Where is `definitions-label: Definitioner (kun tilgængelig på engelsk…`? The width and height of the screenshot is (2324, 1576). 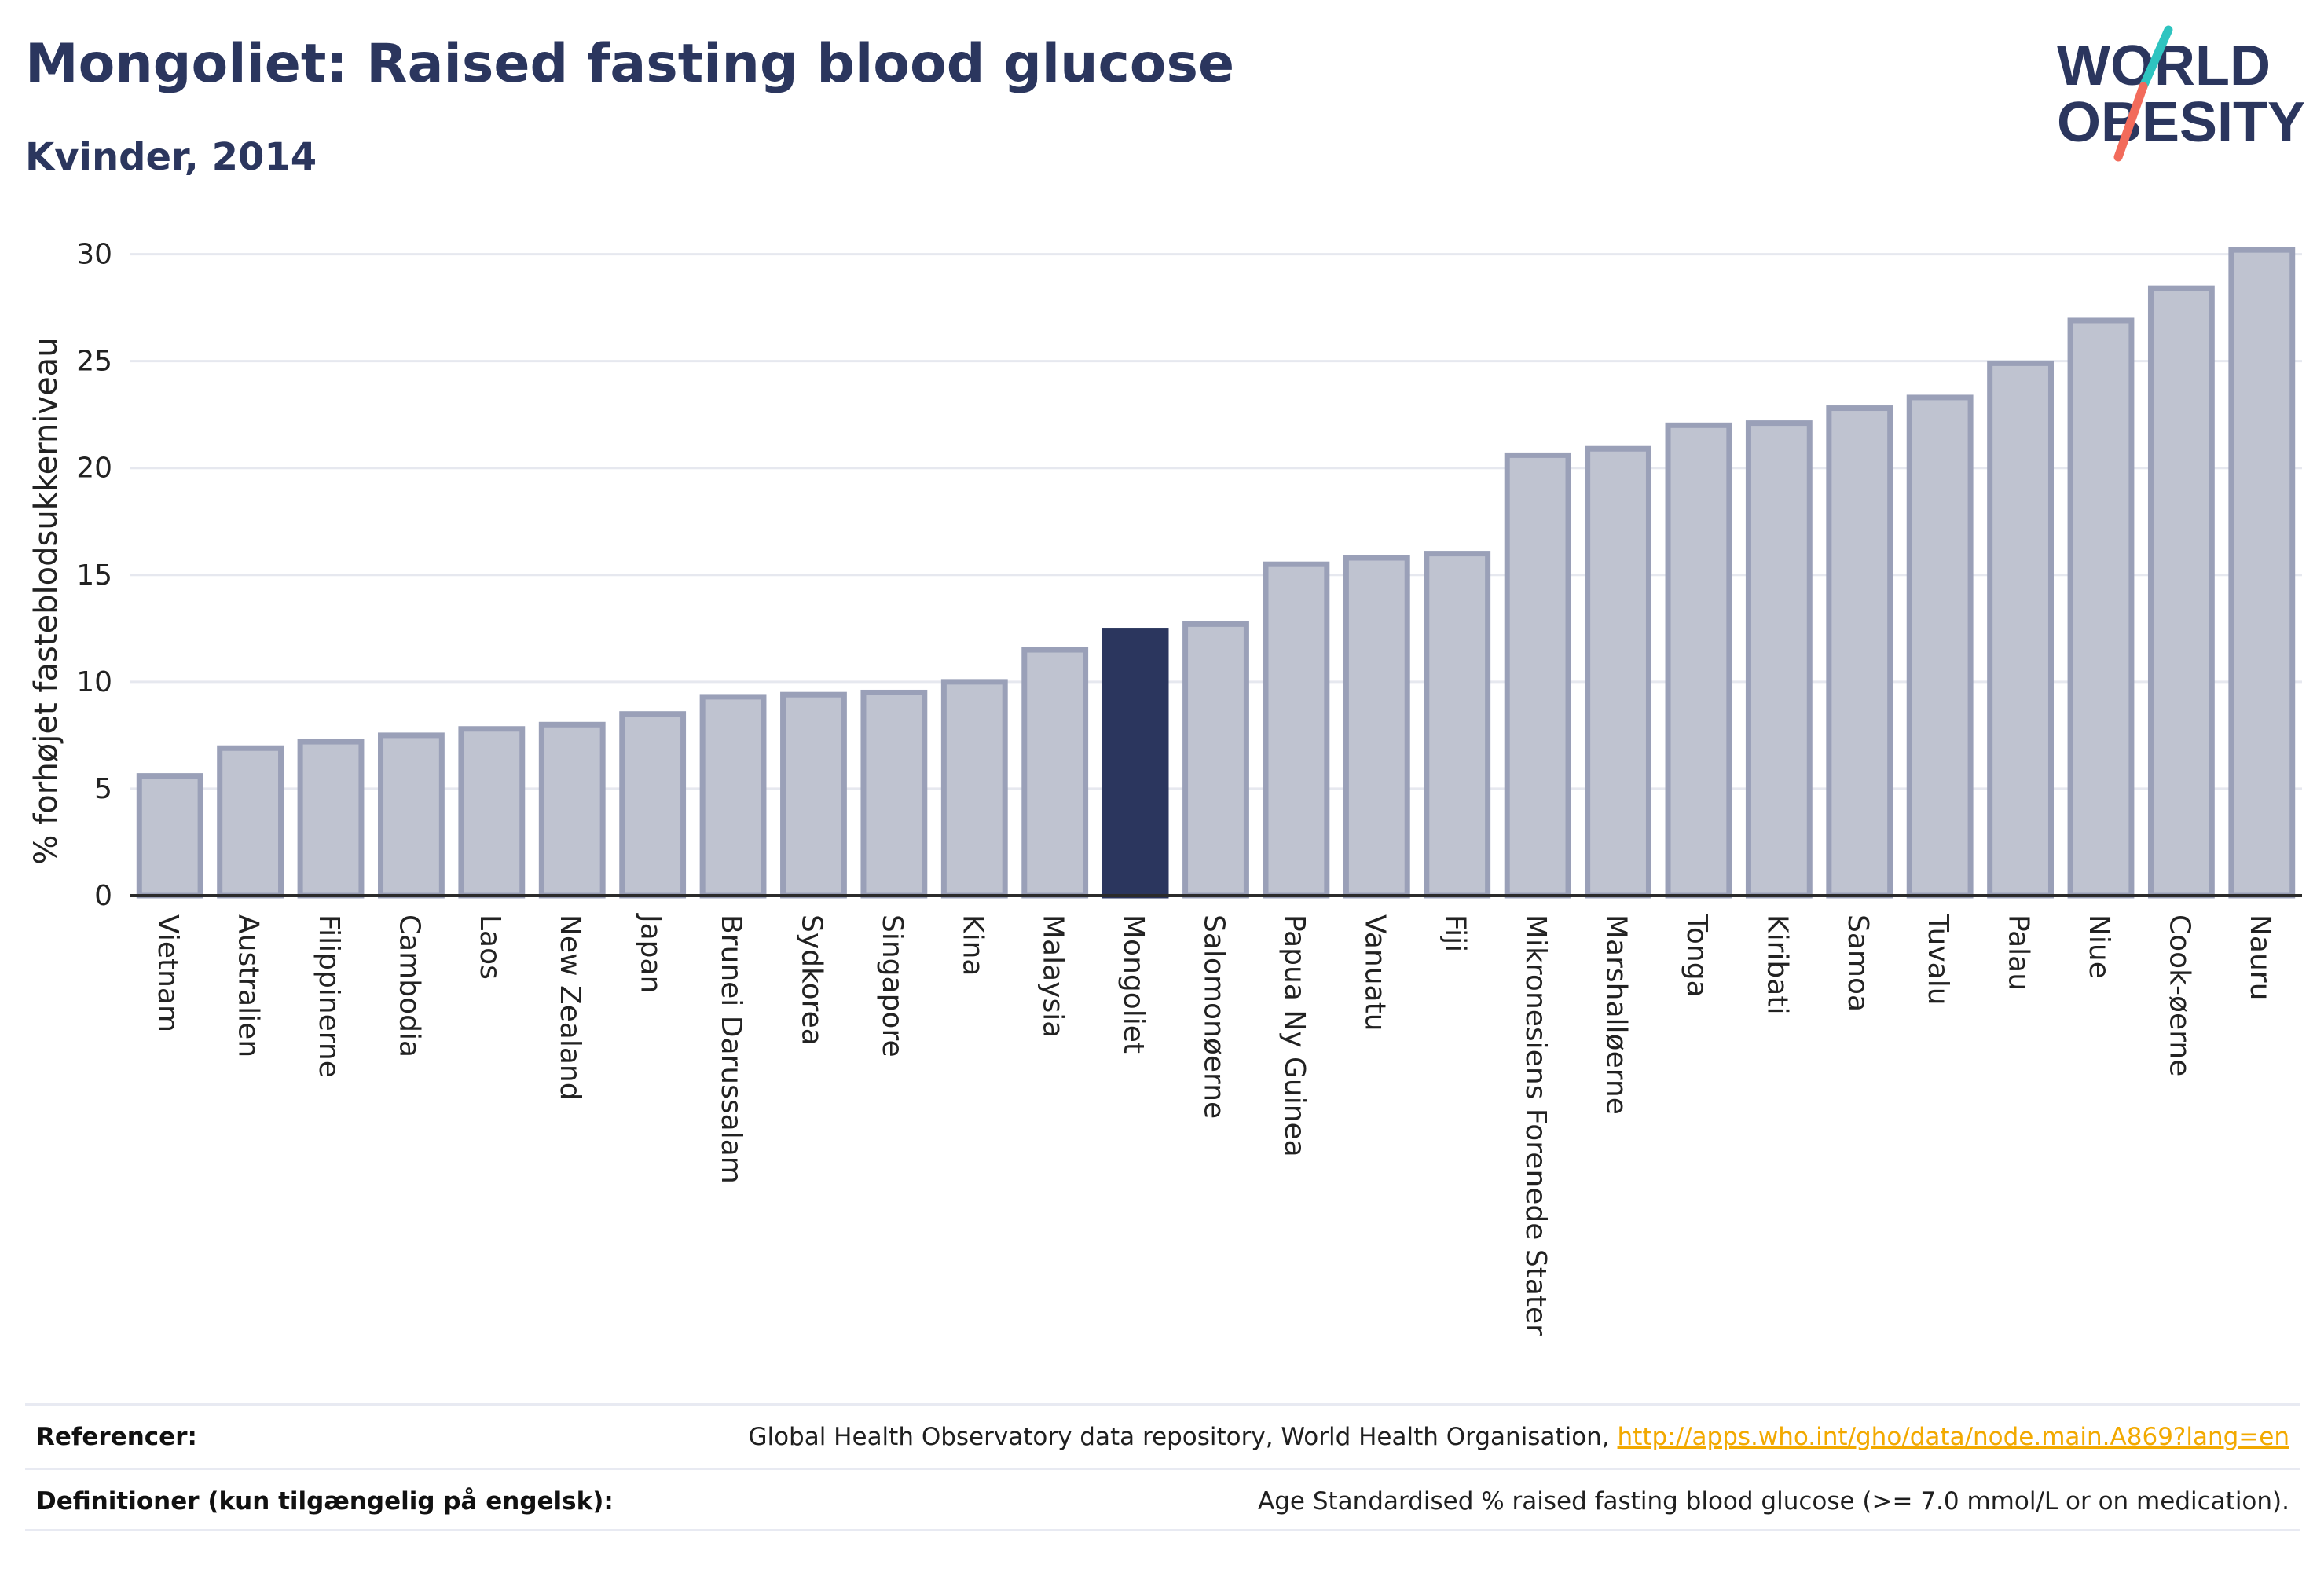 definitions-label: Definitioner (kun tilgængelig på engelsk… is located at coordinates (325, 1501).